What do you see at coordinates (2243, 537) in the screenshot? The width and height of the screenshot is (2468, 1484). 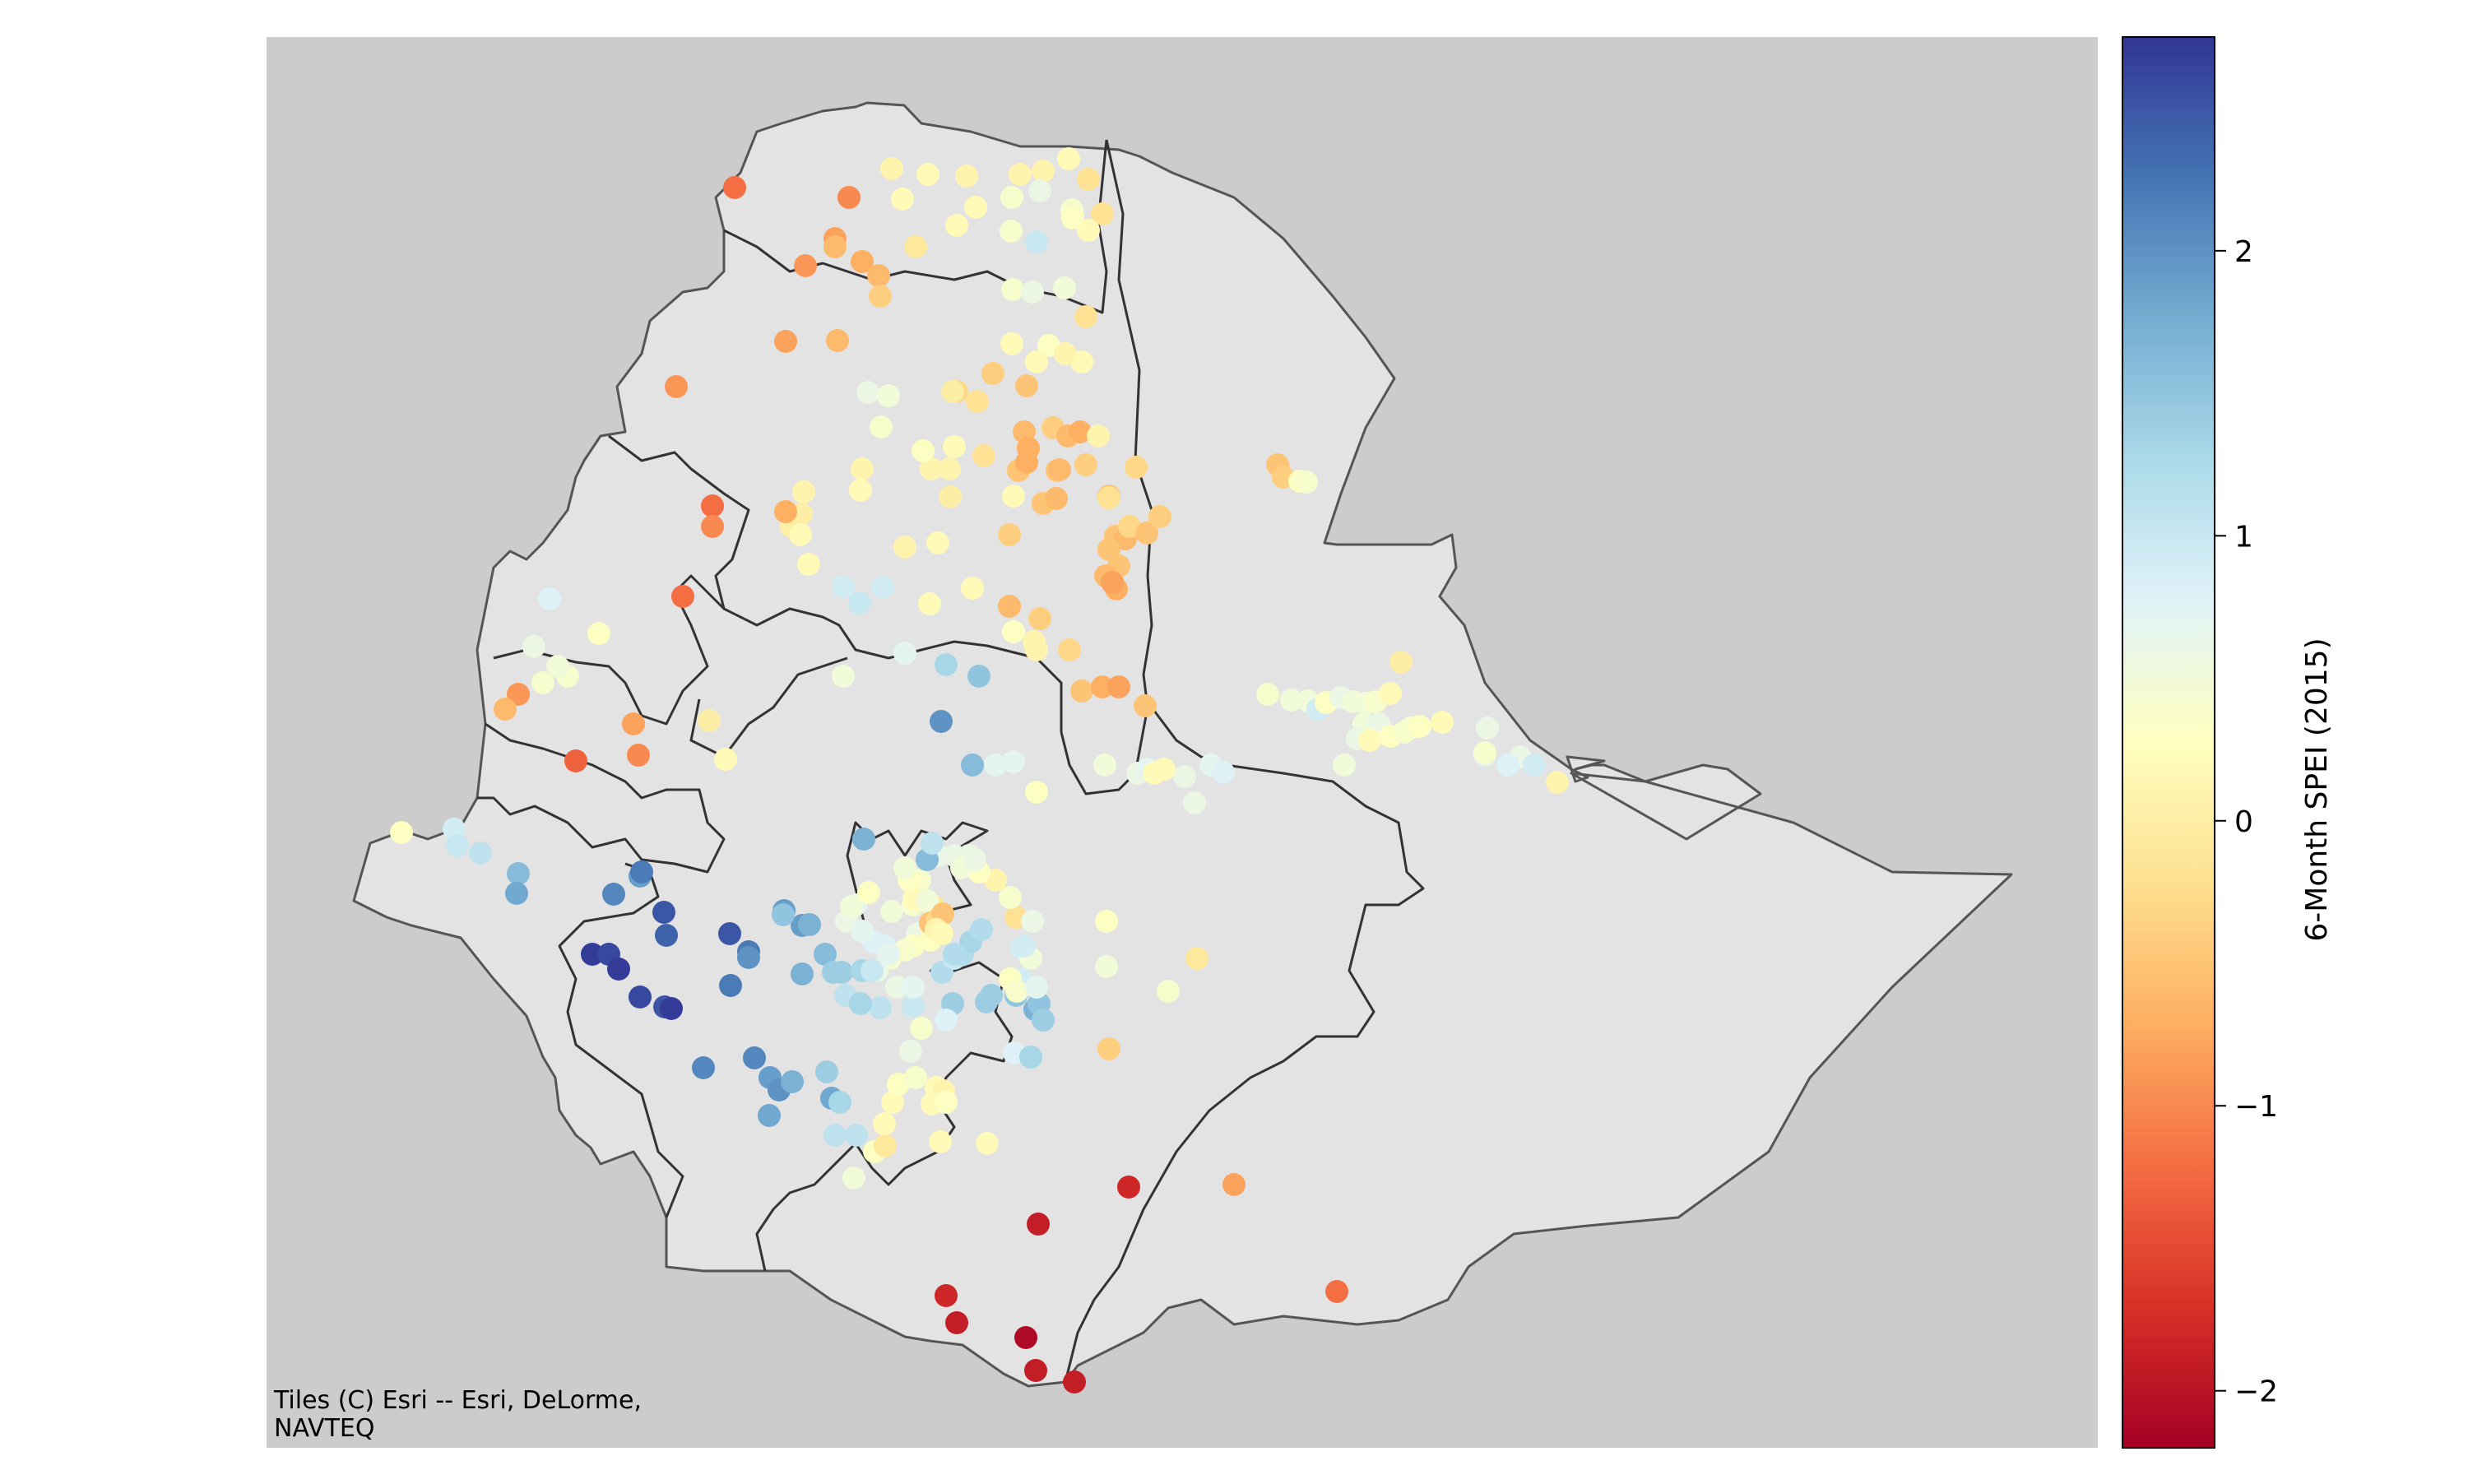 I see `colorbar-tick-label-1: 1` at bounding box center [2243, 537].